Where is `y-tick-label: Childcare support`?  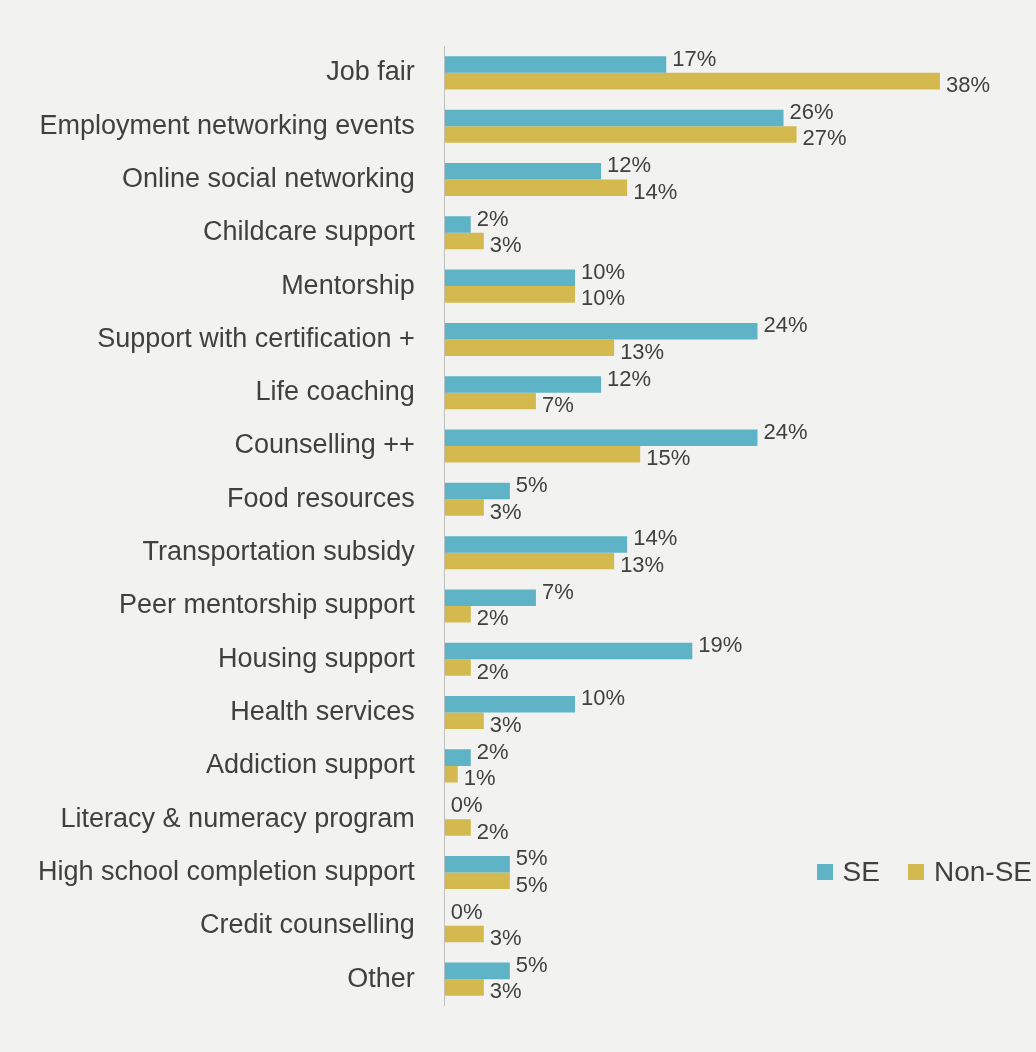 y-tick-label: Childcare support is located at coordinates (309, 231).